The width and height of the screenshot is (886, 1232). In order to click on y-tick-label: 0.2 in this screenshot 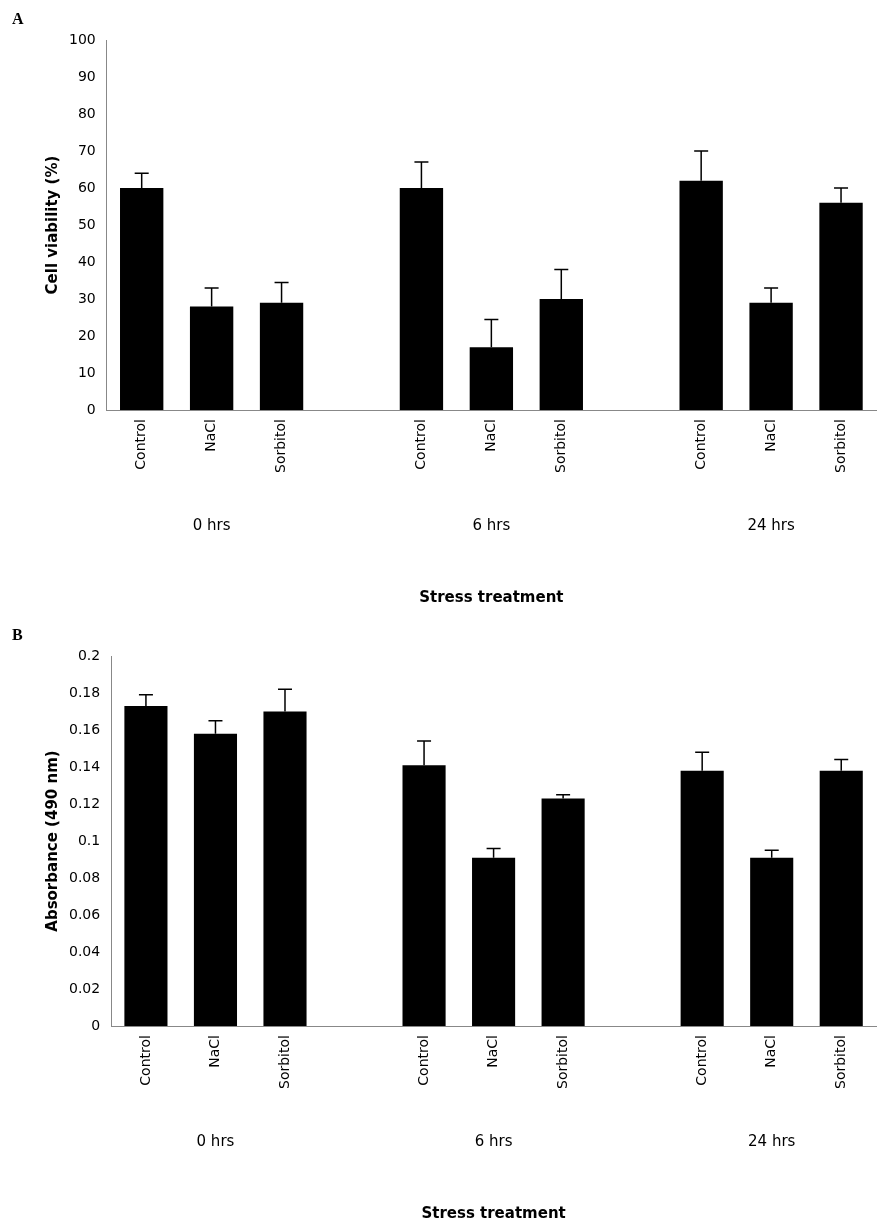, I will do `click(89, 654)`.